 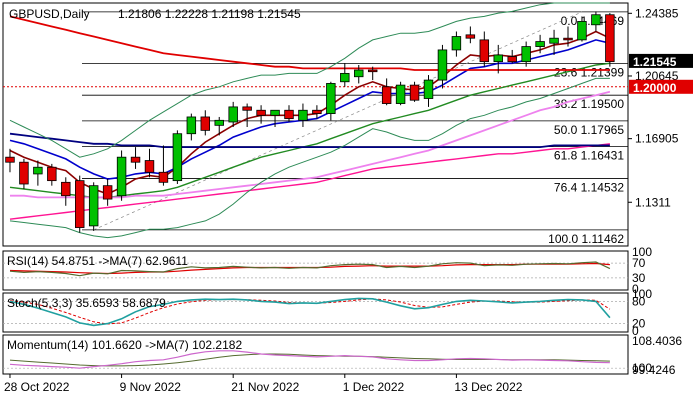 What do you see at coordinates (657, 13) in the screenshot?
I see `price-tick-label-0: 1.24385` at bounding box center [657, 13].